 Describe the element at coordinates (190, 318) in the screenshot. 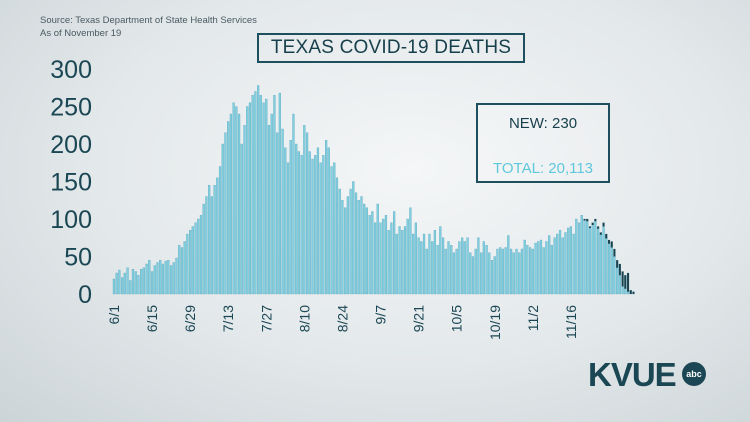

I see `x-tick-label: 6/29` at that location.